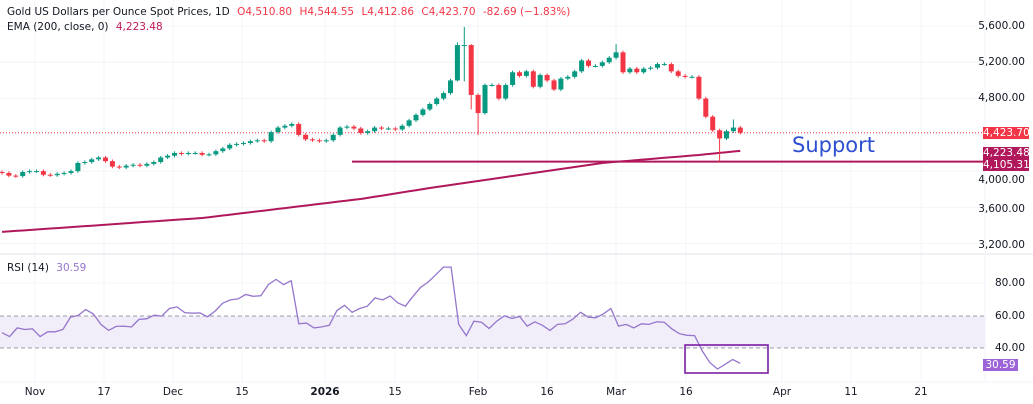 The height and width of the screenshot is (404, 1033). What do you see at coordinates (325, 392) in the screenshot?
I see `time-tick: 2026` at bounding box center [325, 392].